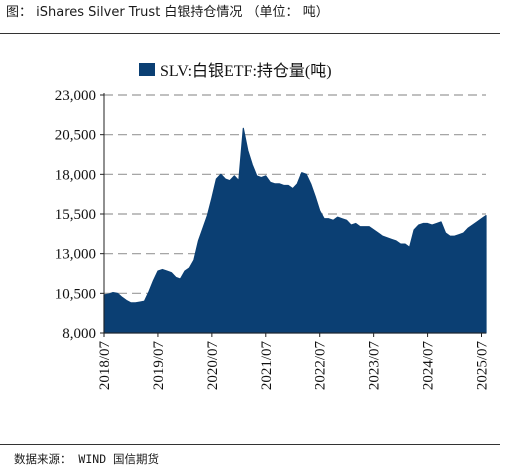 The height and width of the screenshot is (472, 506). I want to click on legend-swatch-slv, so click(147, 69).